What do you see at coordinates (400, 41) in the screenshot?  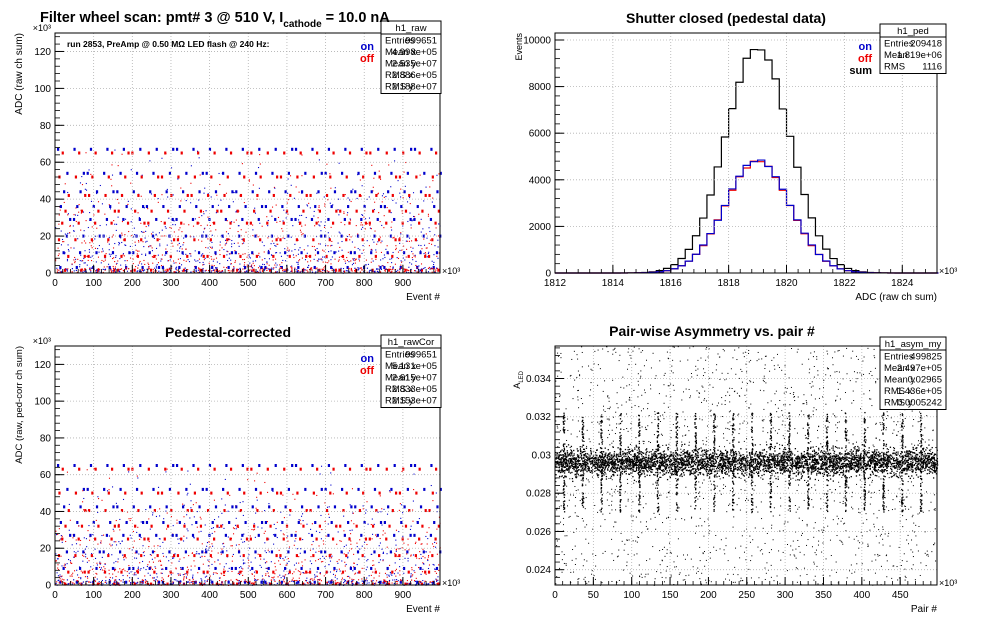 I see `stats-key: Entries` at bounding box center [400, 41].